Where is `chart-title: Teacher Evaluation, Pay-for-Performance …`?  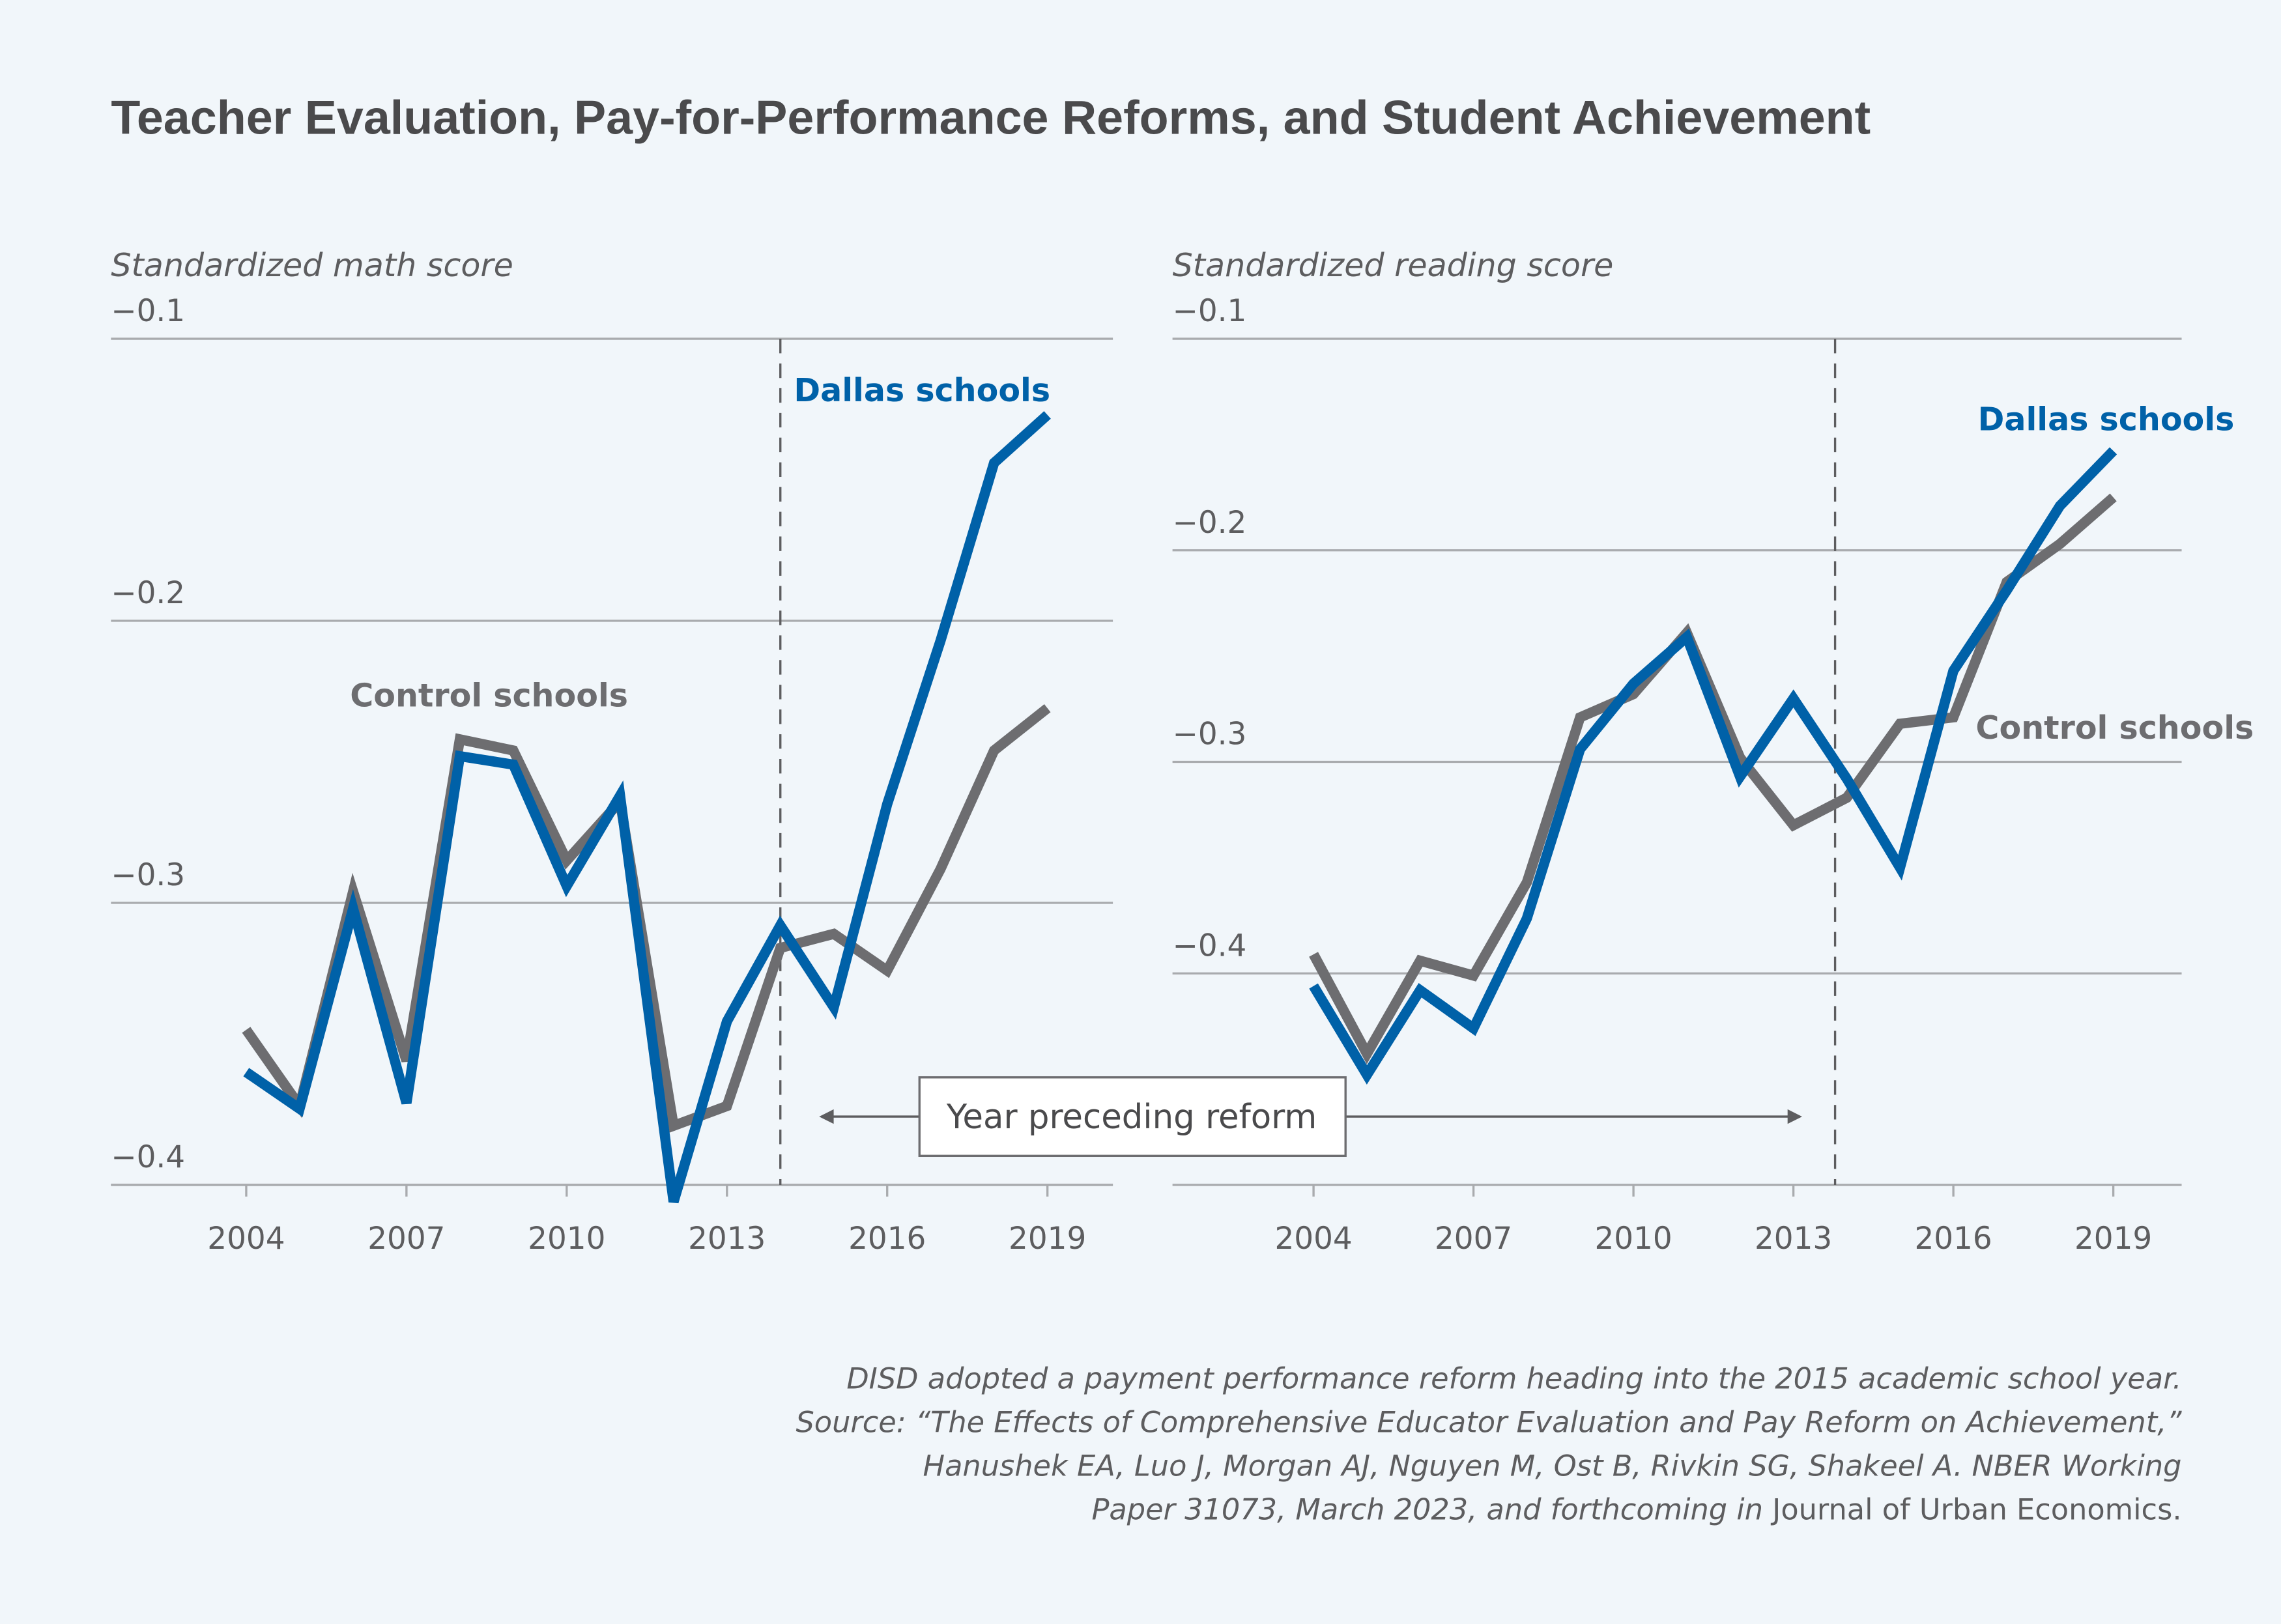 chart-title: Teacher Evaluation, Pay-for-Performance … is located at coordinates (991, 117).